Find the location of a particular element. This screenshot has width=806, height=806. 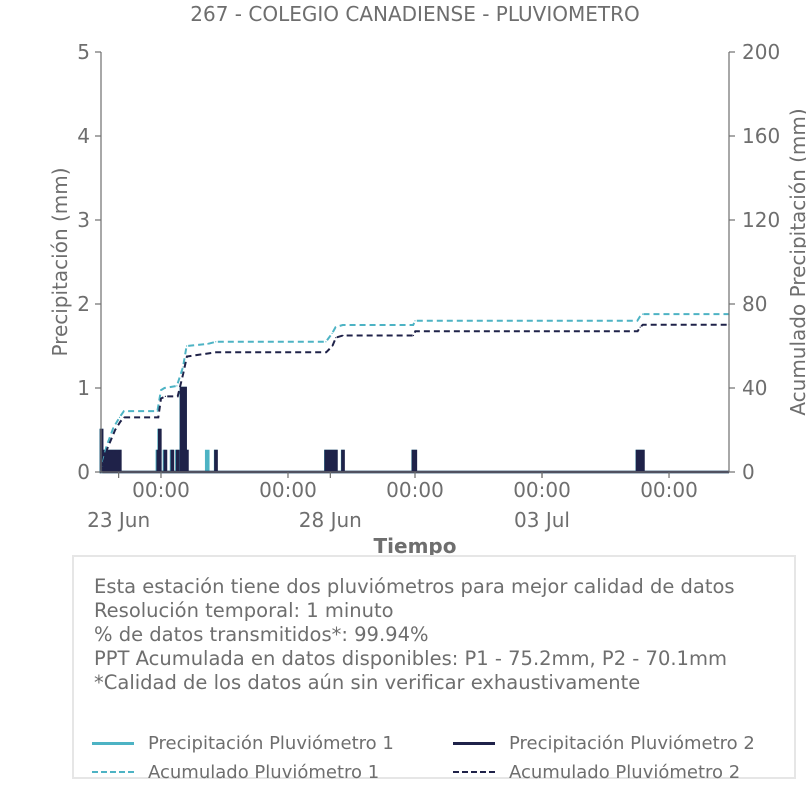

y2-tick-label: 0 is located at coordinates (748, 472).